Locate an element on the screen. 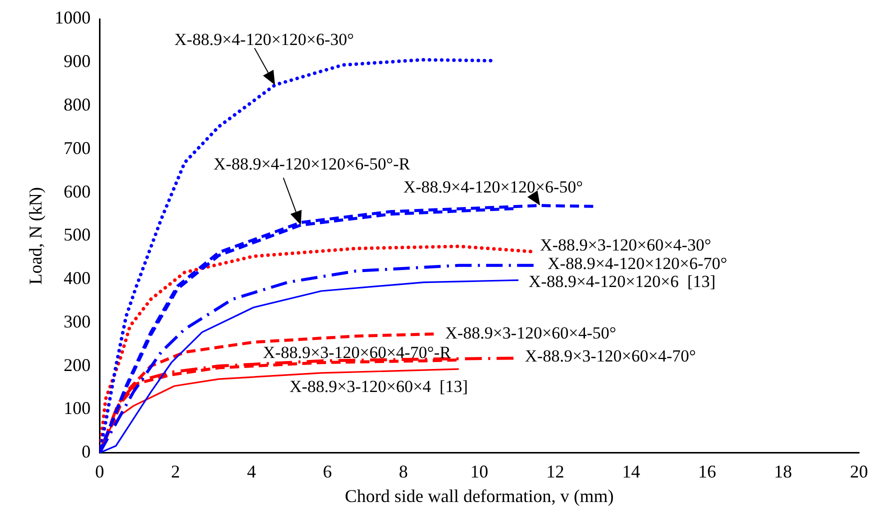  x-tick-label: 2 is located at coordinates (175, 471).